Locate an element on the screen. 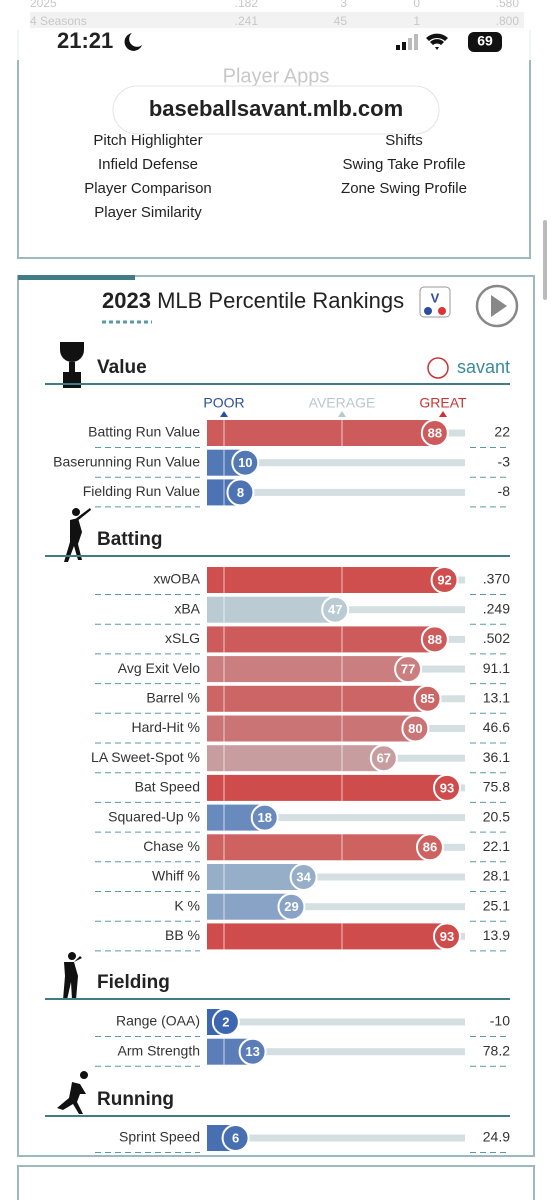  percentile-label: 6 is located at coordinates (235, 1137).